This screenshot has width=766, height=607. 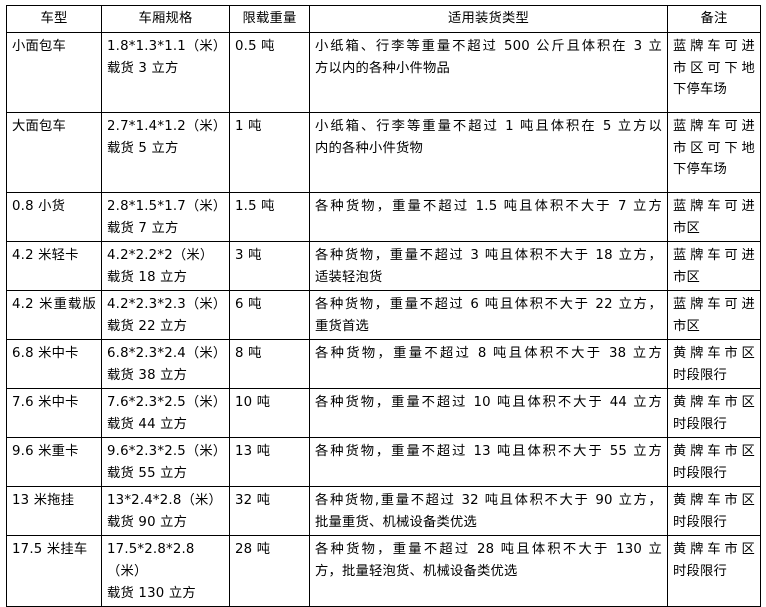 What do you see at coordinates (165, 413) in the screenshot?
I see `cell-size: 7.6*2.3*2.5（米） 载货 44 立方` at bounding box center [165, 413].